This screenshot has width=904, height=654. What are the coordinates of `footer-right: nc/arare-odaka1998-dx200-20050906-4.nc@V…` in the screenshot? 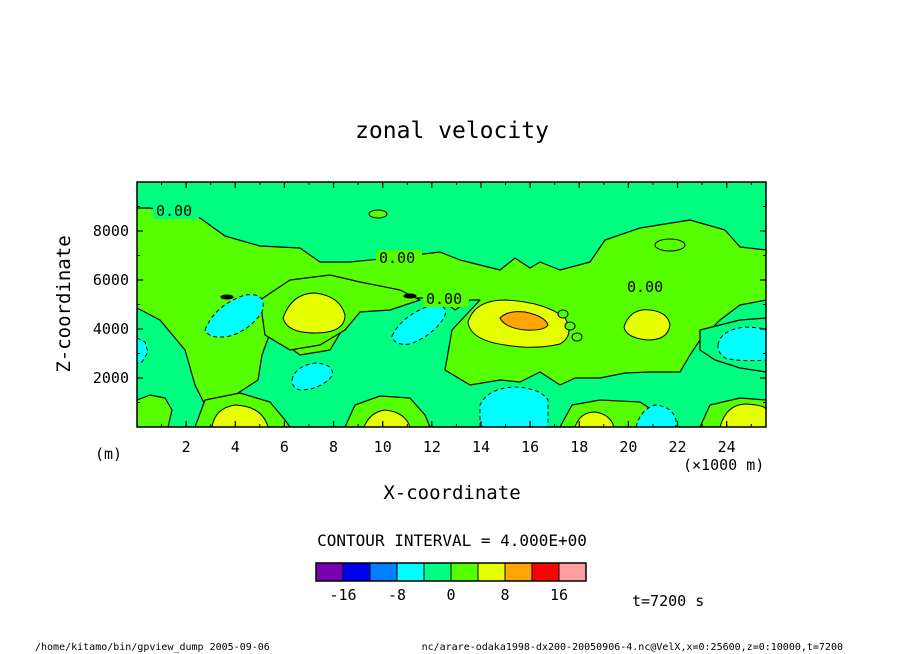 It's located at (632, 647).